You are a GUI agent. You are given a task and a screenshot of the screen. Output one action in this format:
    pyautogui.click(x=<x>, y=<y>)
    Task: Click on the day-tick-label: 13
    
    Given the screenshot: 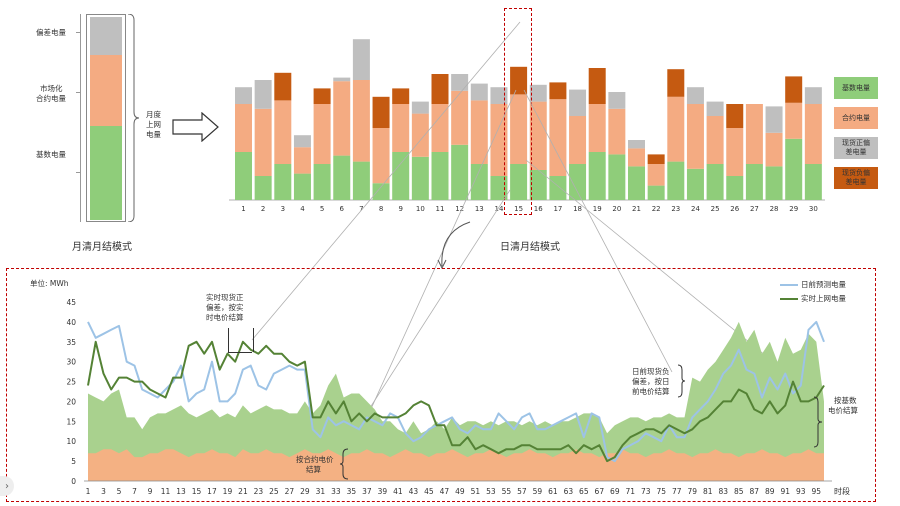 What is the action you would take?
    pyautogui.click(x=479, y=209)
    